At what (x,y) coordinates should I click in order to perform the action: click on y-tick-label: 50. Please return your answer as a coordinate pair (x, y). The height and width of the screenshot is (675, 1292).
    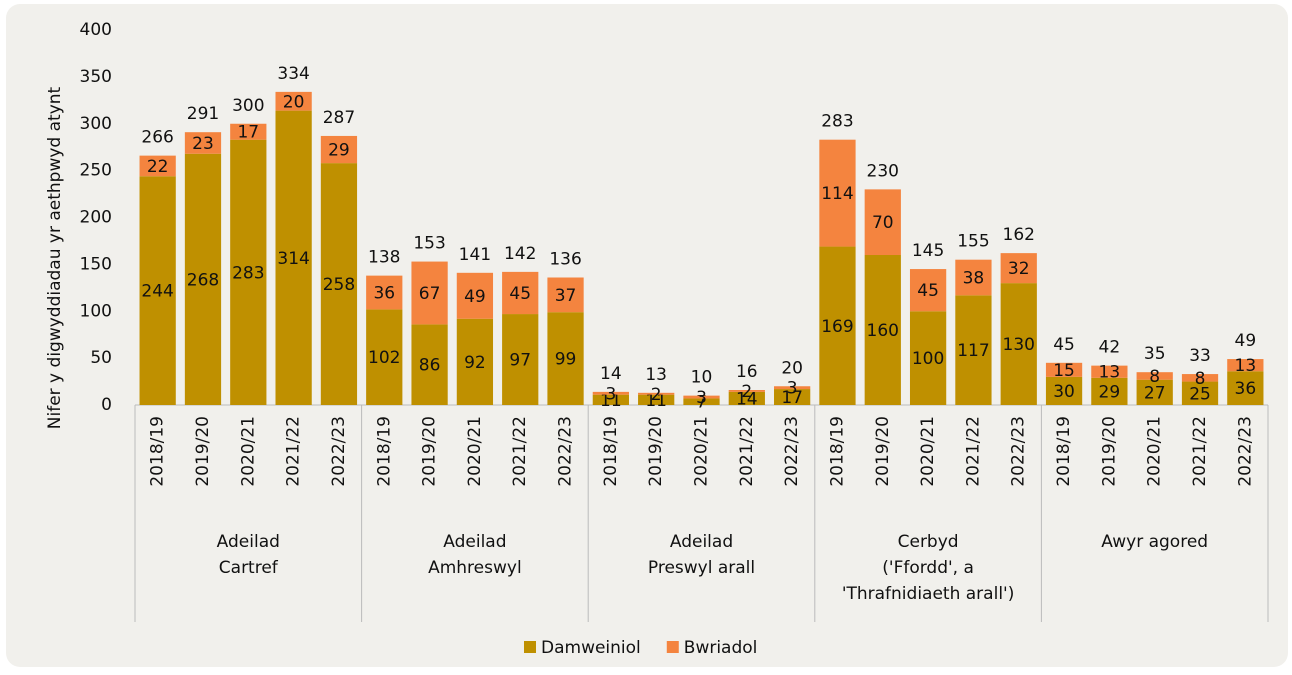
    Looking at the image, I should click on (101, 358).